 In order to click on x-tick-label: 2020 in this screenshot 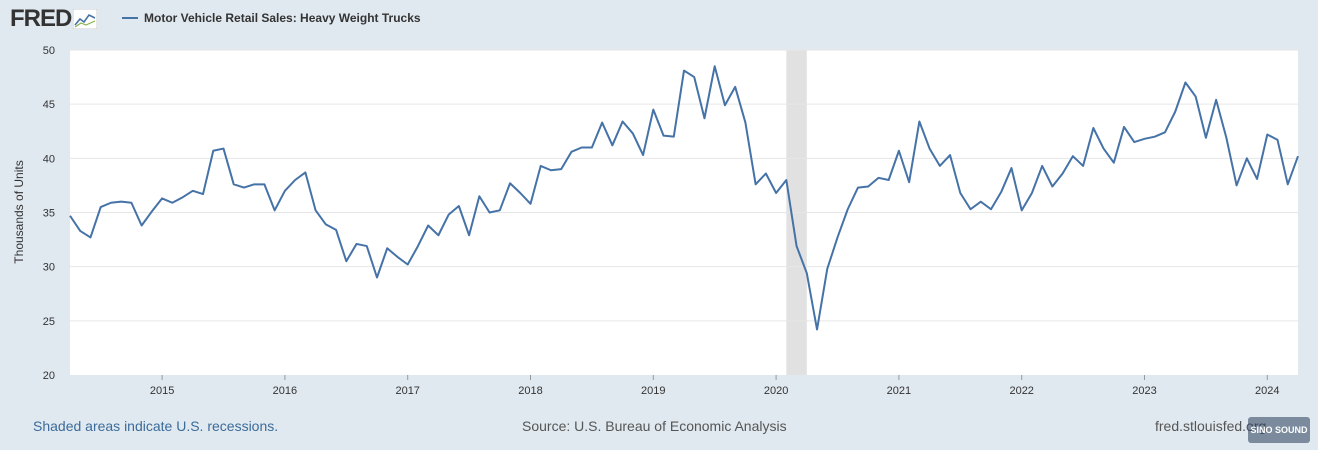, I will do `click(776, 391)`.